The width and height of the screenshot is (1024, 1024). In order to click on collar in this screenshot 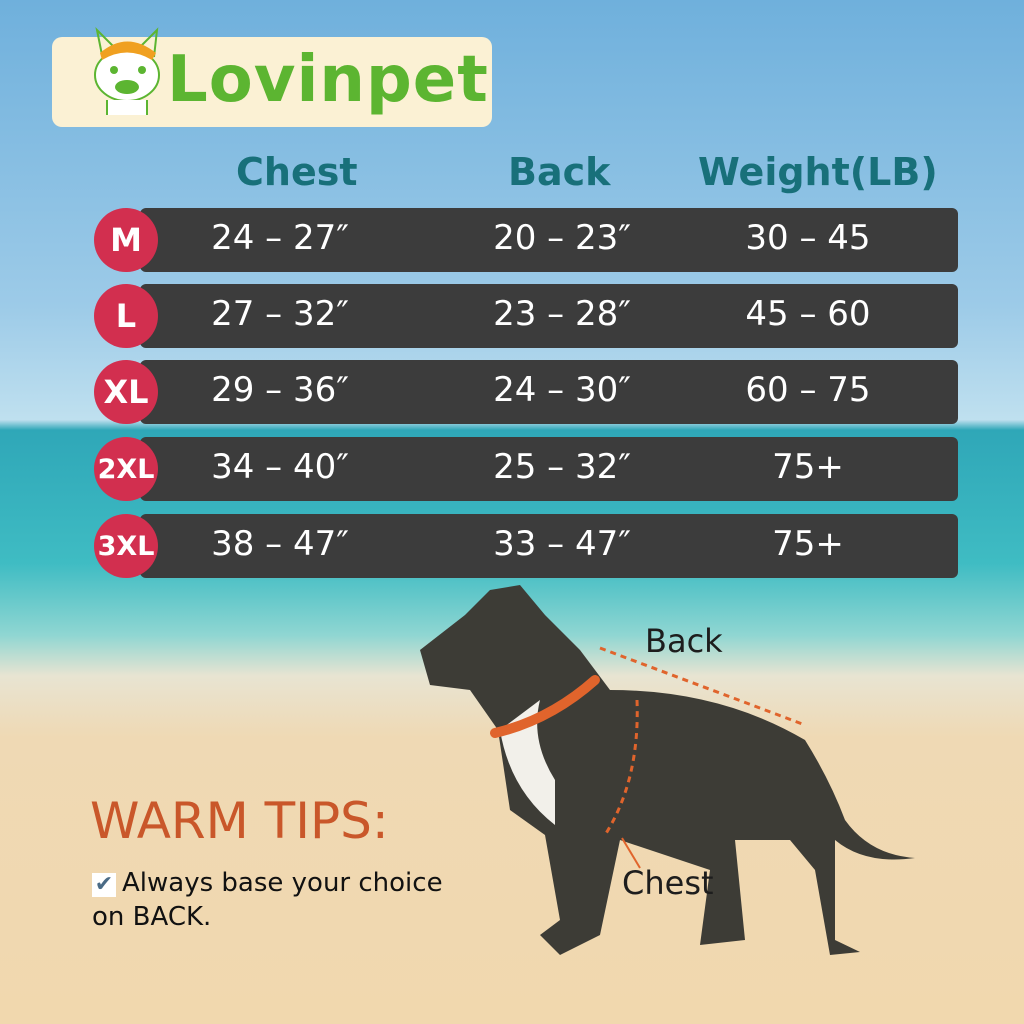, I will do `click(545, 706)`.